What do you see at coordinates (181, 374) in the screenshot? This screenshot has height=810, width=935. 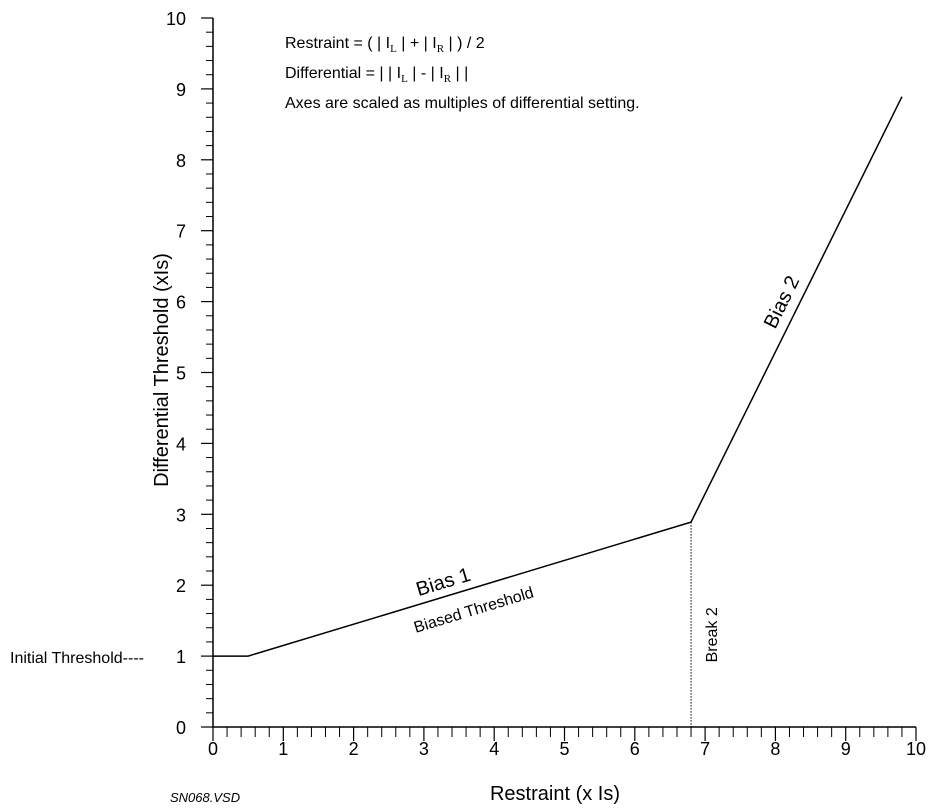 I see `y-tick-label: 5` at bounding box center [181, 374].